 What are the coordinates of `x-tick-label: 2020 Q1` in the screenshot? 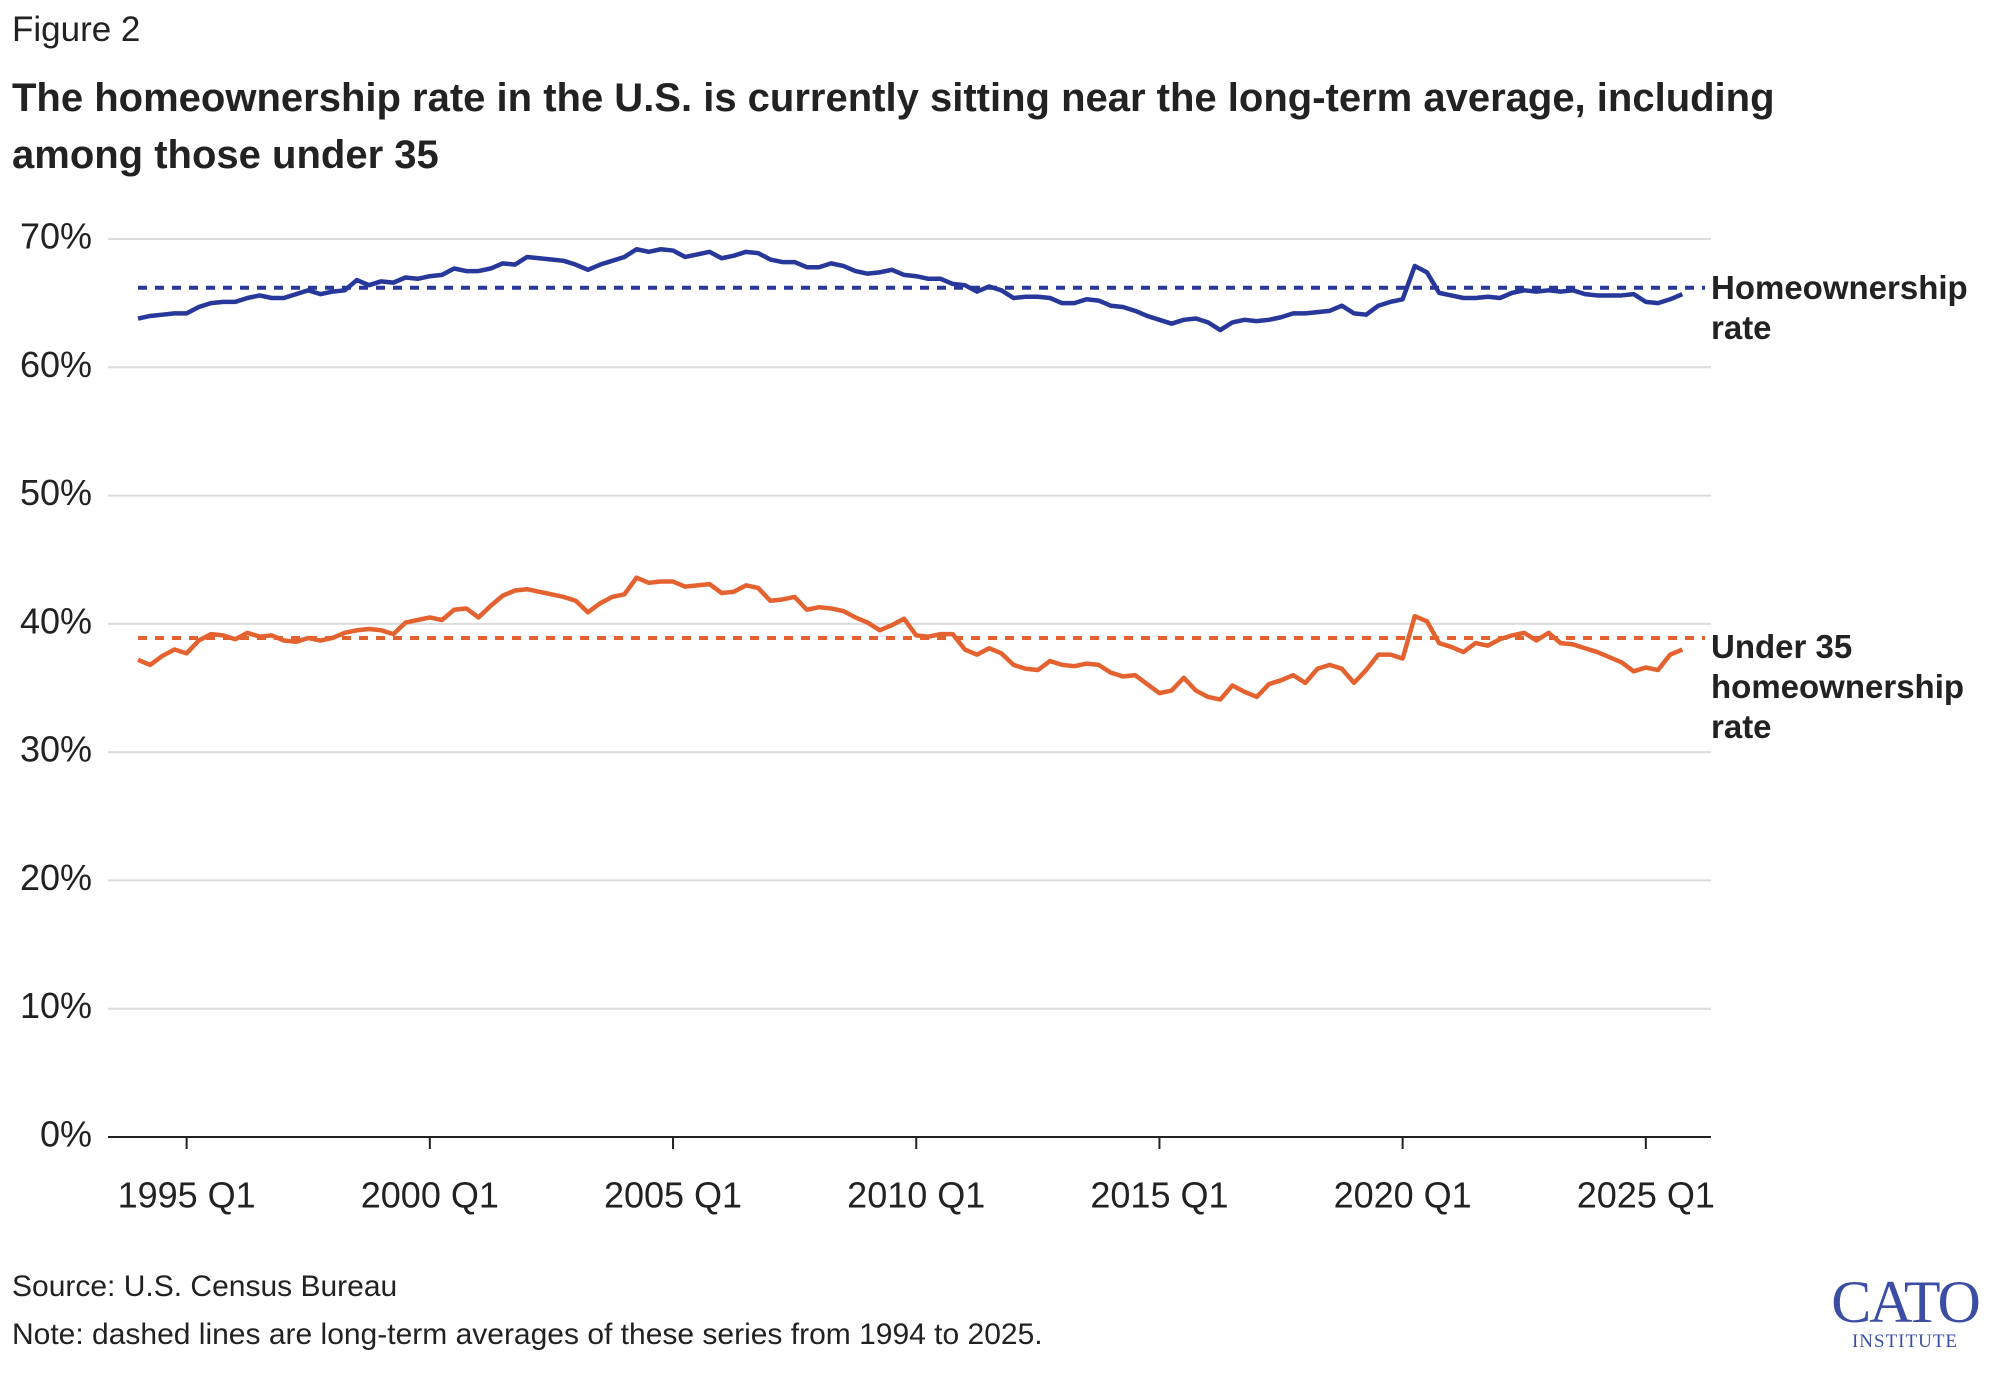 It's located at (1403, 1195).